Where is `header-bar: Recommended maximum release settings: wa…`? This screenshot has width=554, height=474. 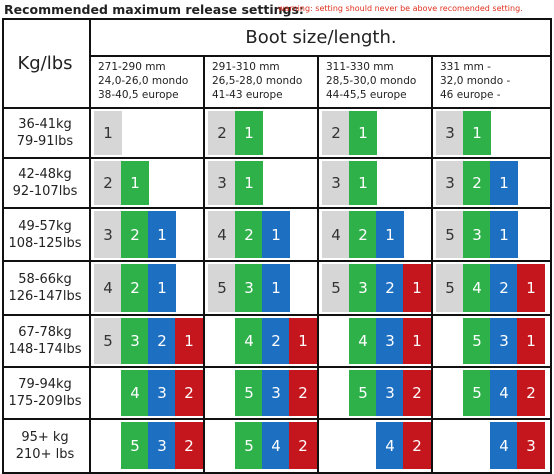
header-bar: Recommended maximum release settings: wa… is located at coordinates (277, 10).